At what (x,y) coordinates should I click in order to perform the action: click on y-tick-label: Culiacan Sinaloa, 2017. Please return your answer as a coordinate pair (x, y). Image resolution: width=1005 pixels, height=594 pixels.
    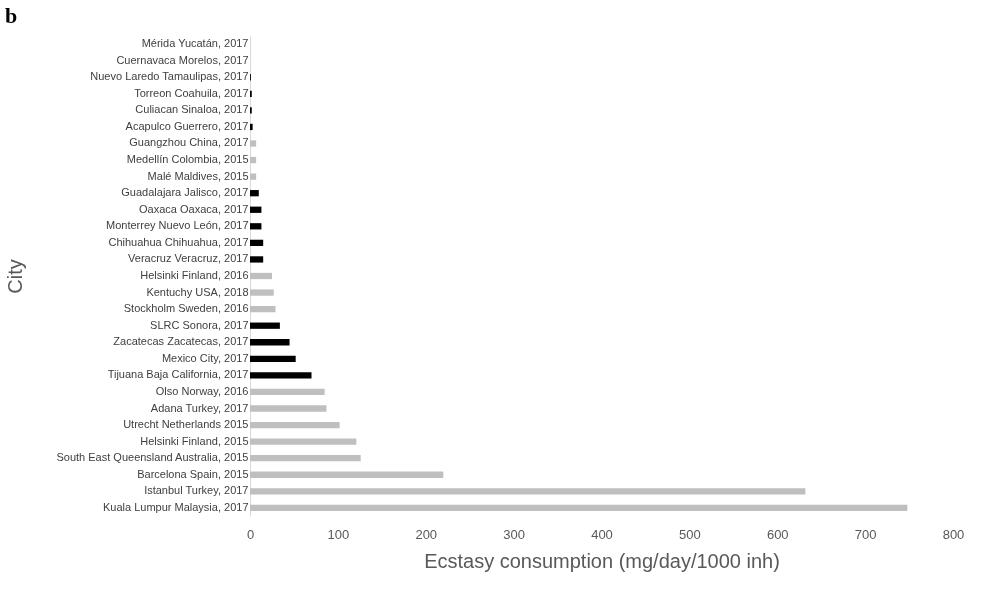
    Looking at the image, I should click on (192, 109).